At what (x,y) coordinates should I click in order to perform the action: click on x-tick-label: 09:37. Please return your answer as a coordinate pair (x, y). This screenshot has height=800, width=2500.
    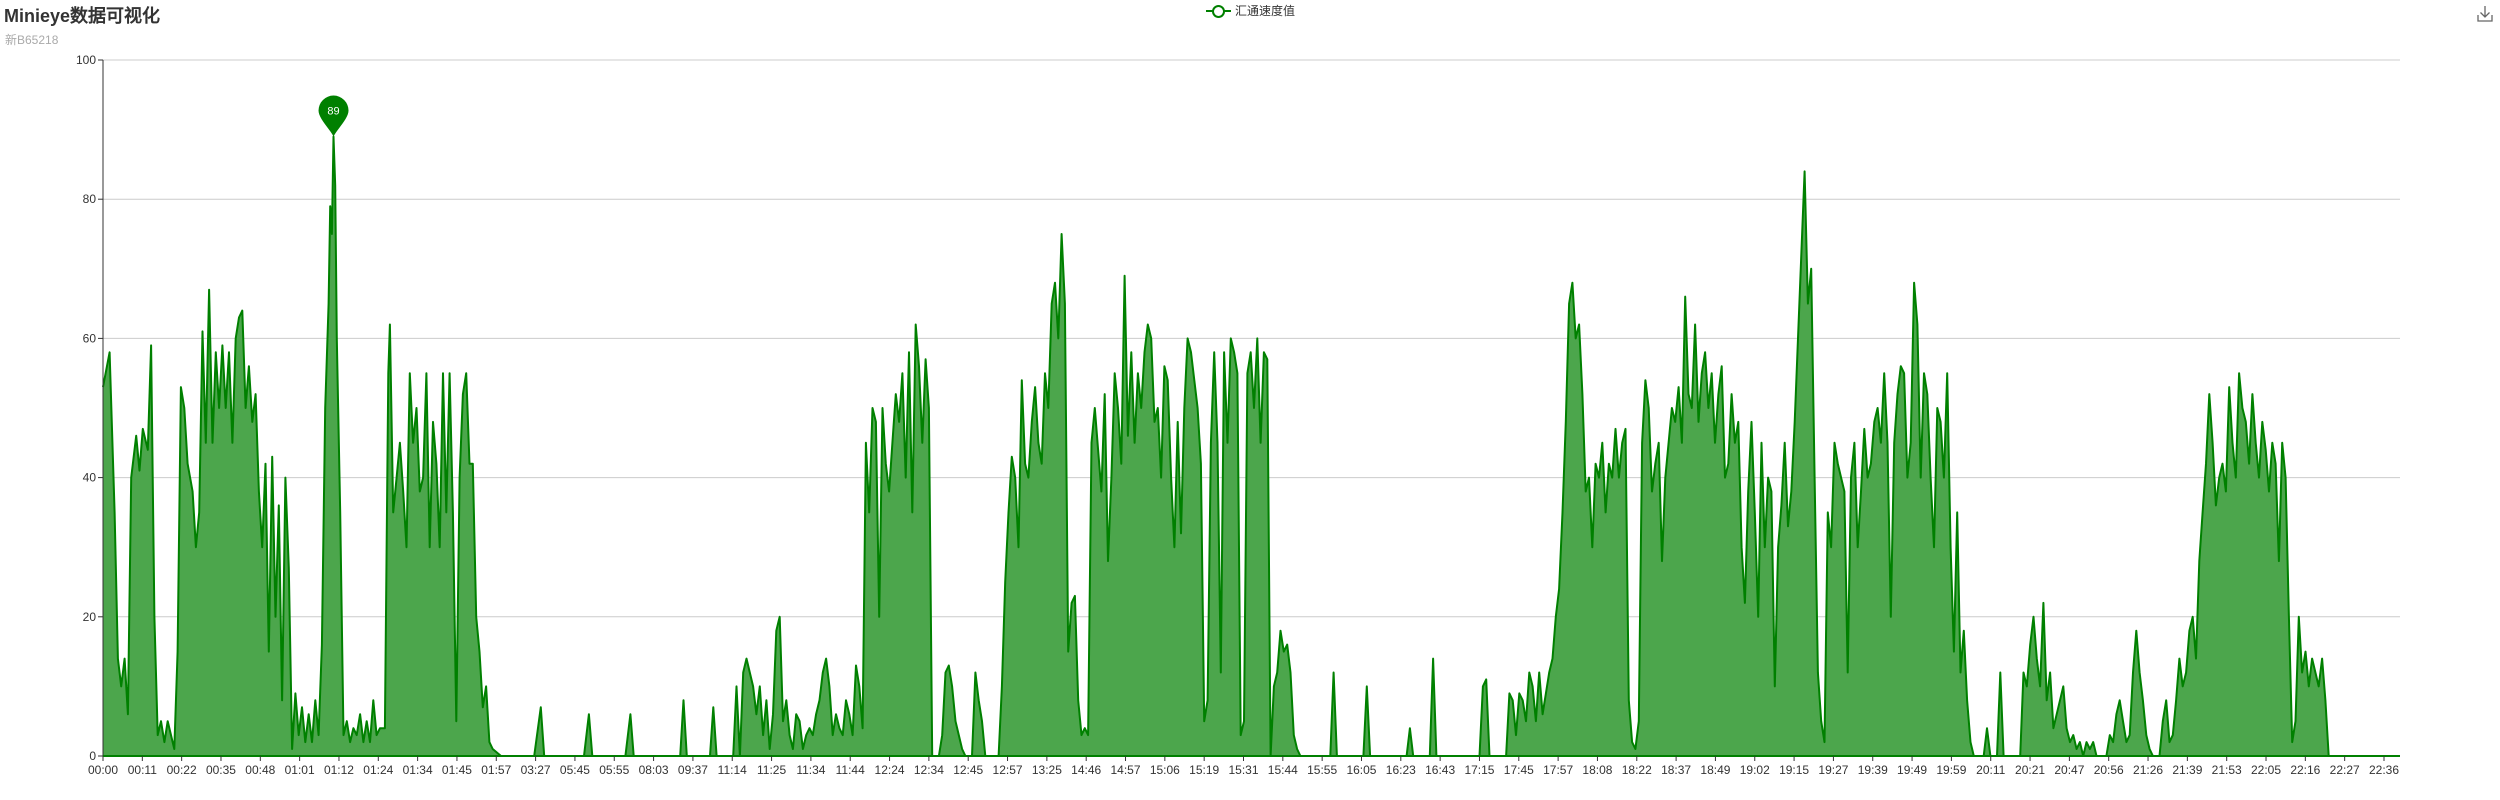
    Looking at the image, I should click on (693, 770).